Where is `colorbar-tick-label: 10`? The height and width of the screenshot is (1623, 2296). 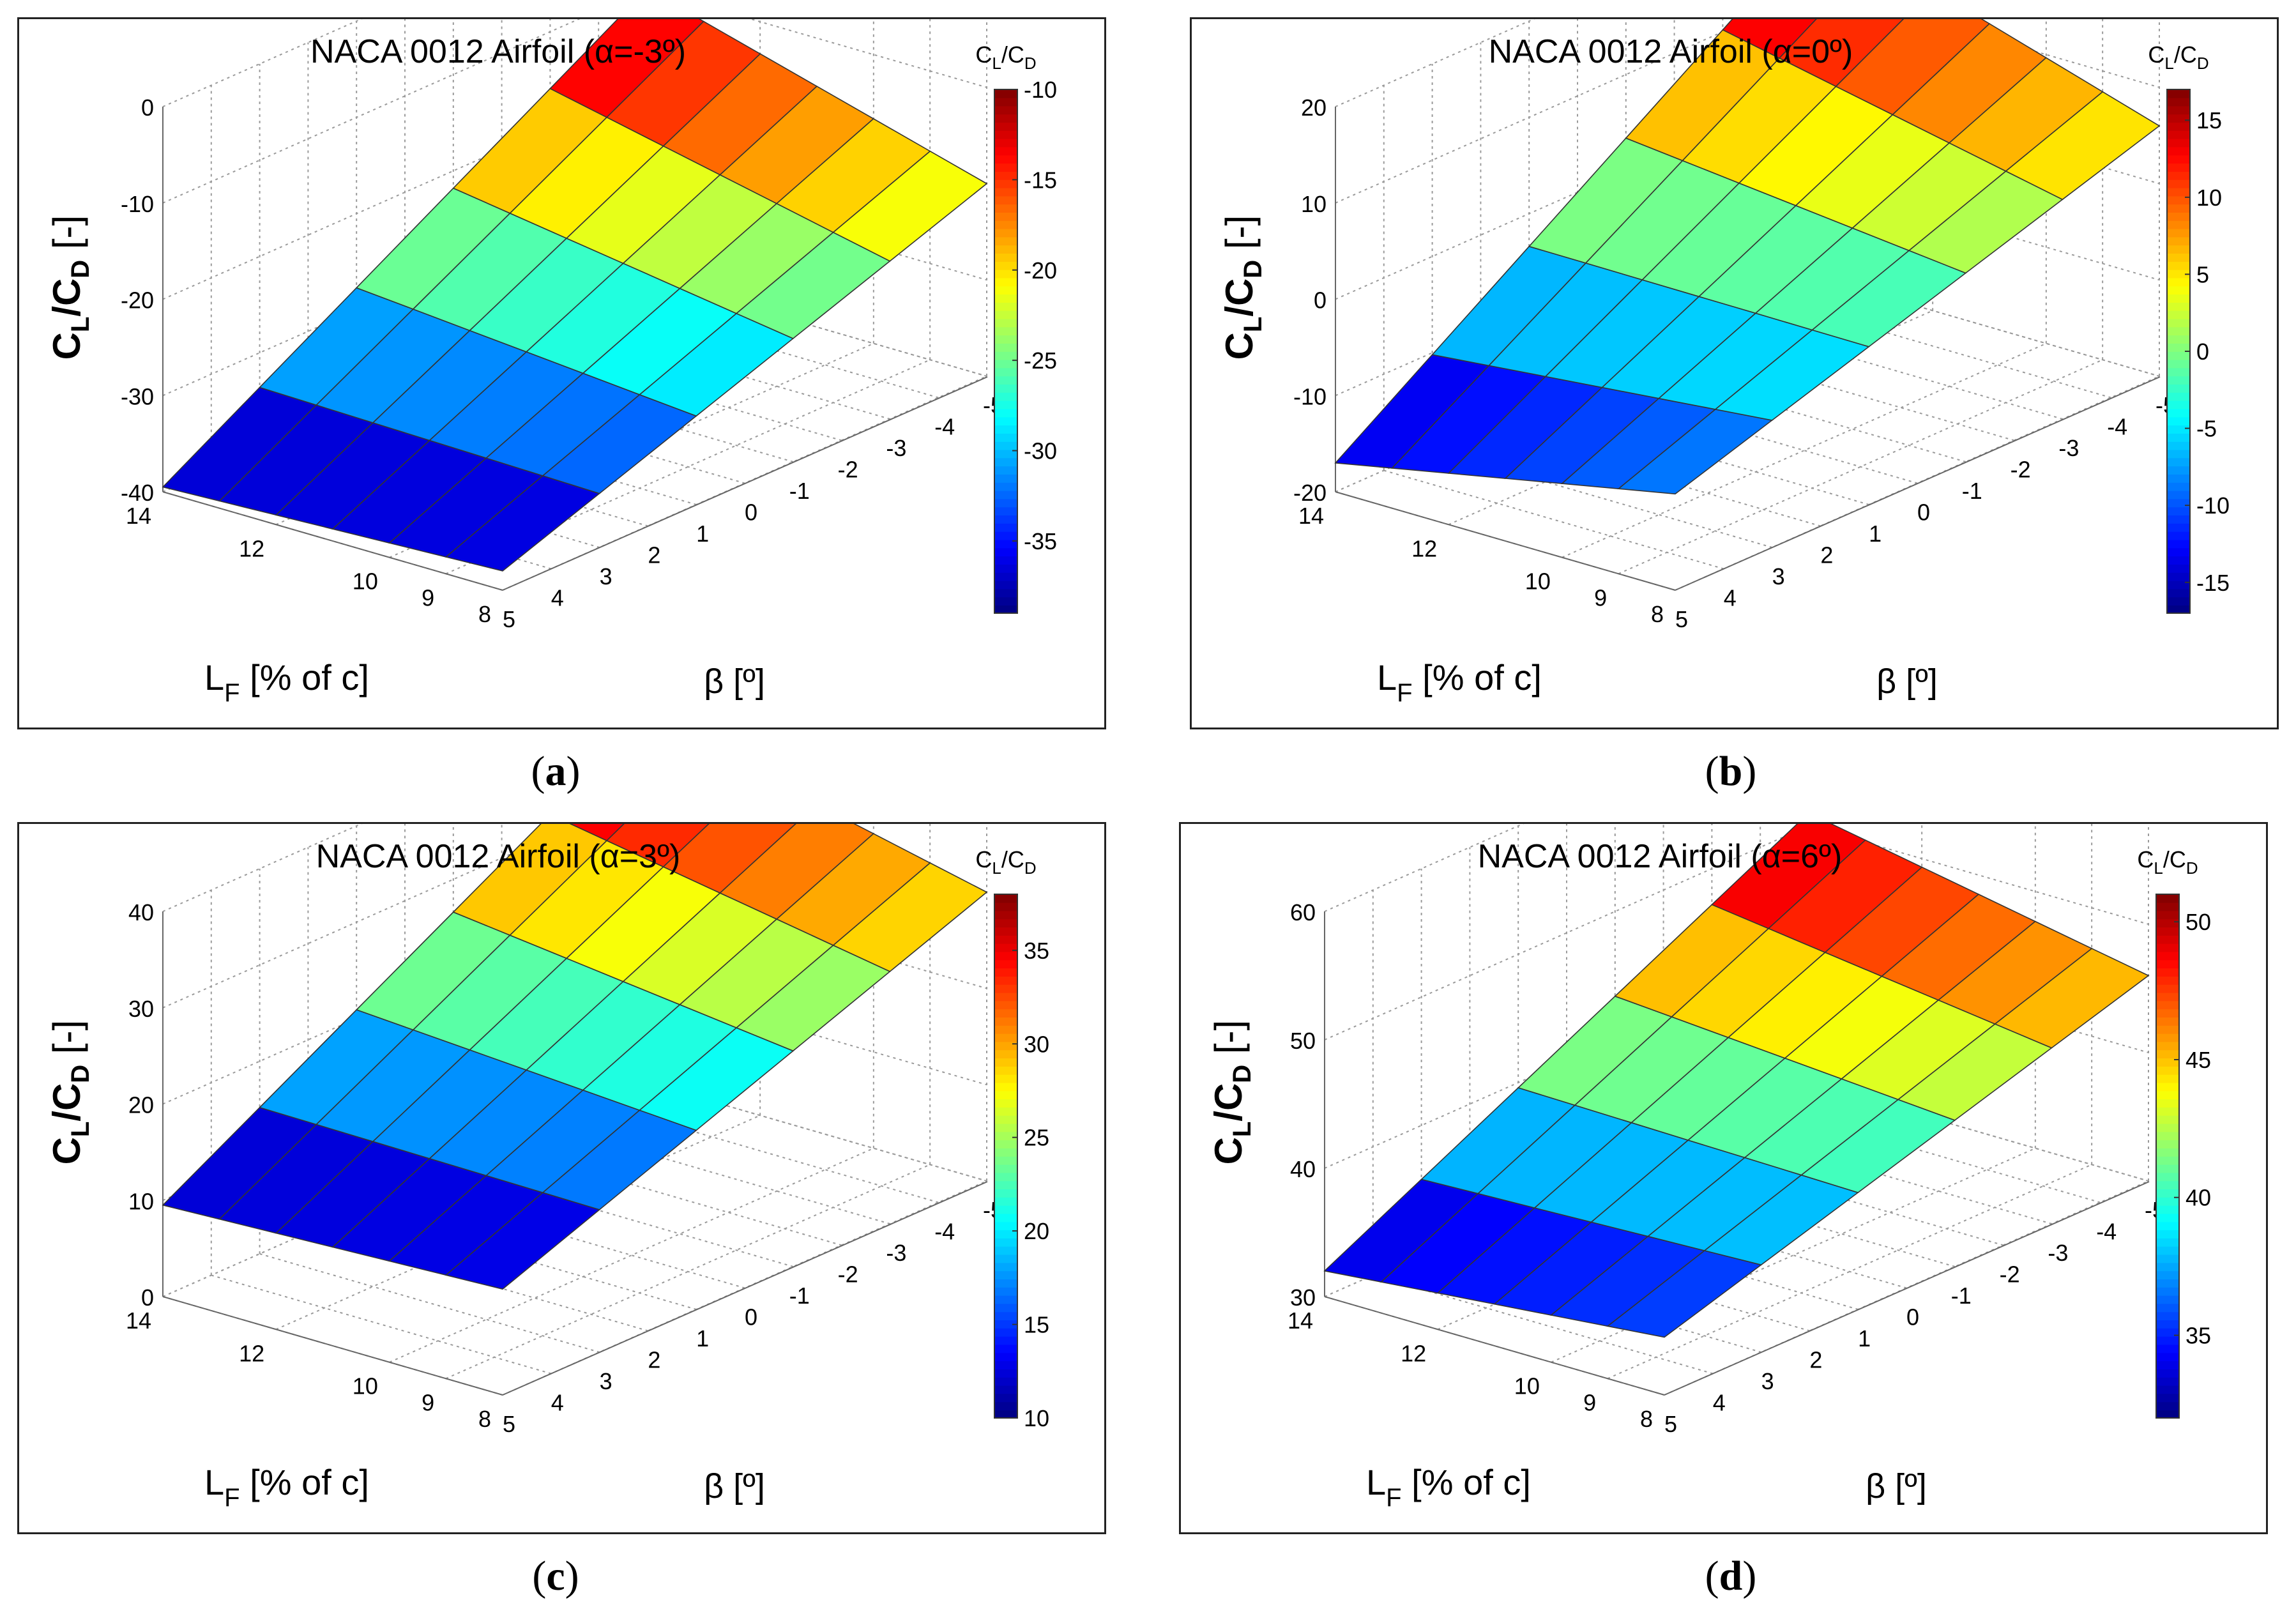
colorbar-tick-label: 10 is located at coordinates (2209, 198).